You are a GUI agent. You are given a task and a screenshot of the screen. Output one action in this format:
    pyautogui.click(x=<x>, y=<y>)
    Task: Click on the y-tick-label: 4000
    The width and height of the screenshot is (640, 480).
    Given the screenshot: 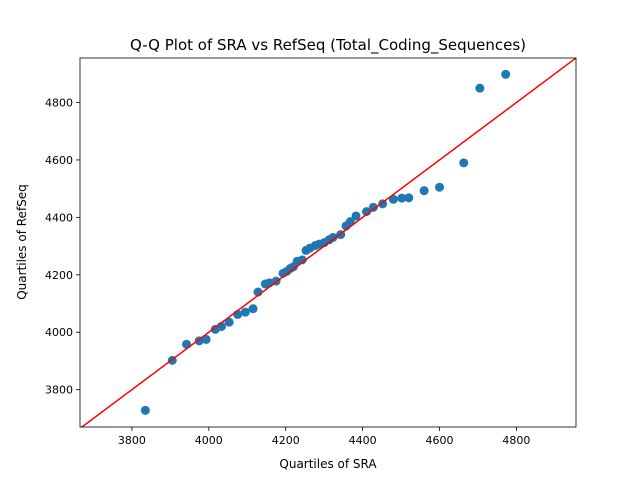 What is the action you would take?
    pyautogui.click(x=59, y=332)
    